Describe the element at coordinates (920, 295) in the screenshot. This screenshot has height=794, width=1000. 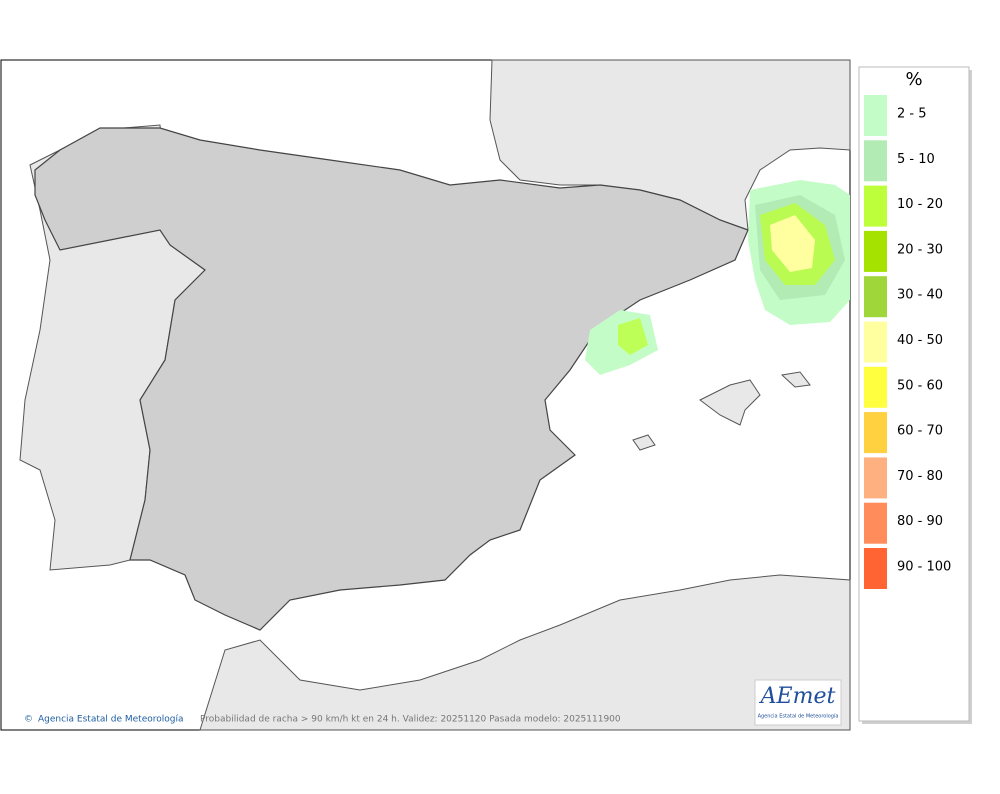
I see `legend-label: 30 - 40` at that location.